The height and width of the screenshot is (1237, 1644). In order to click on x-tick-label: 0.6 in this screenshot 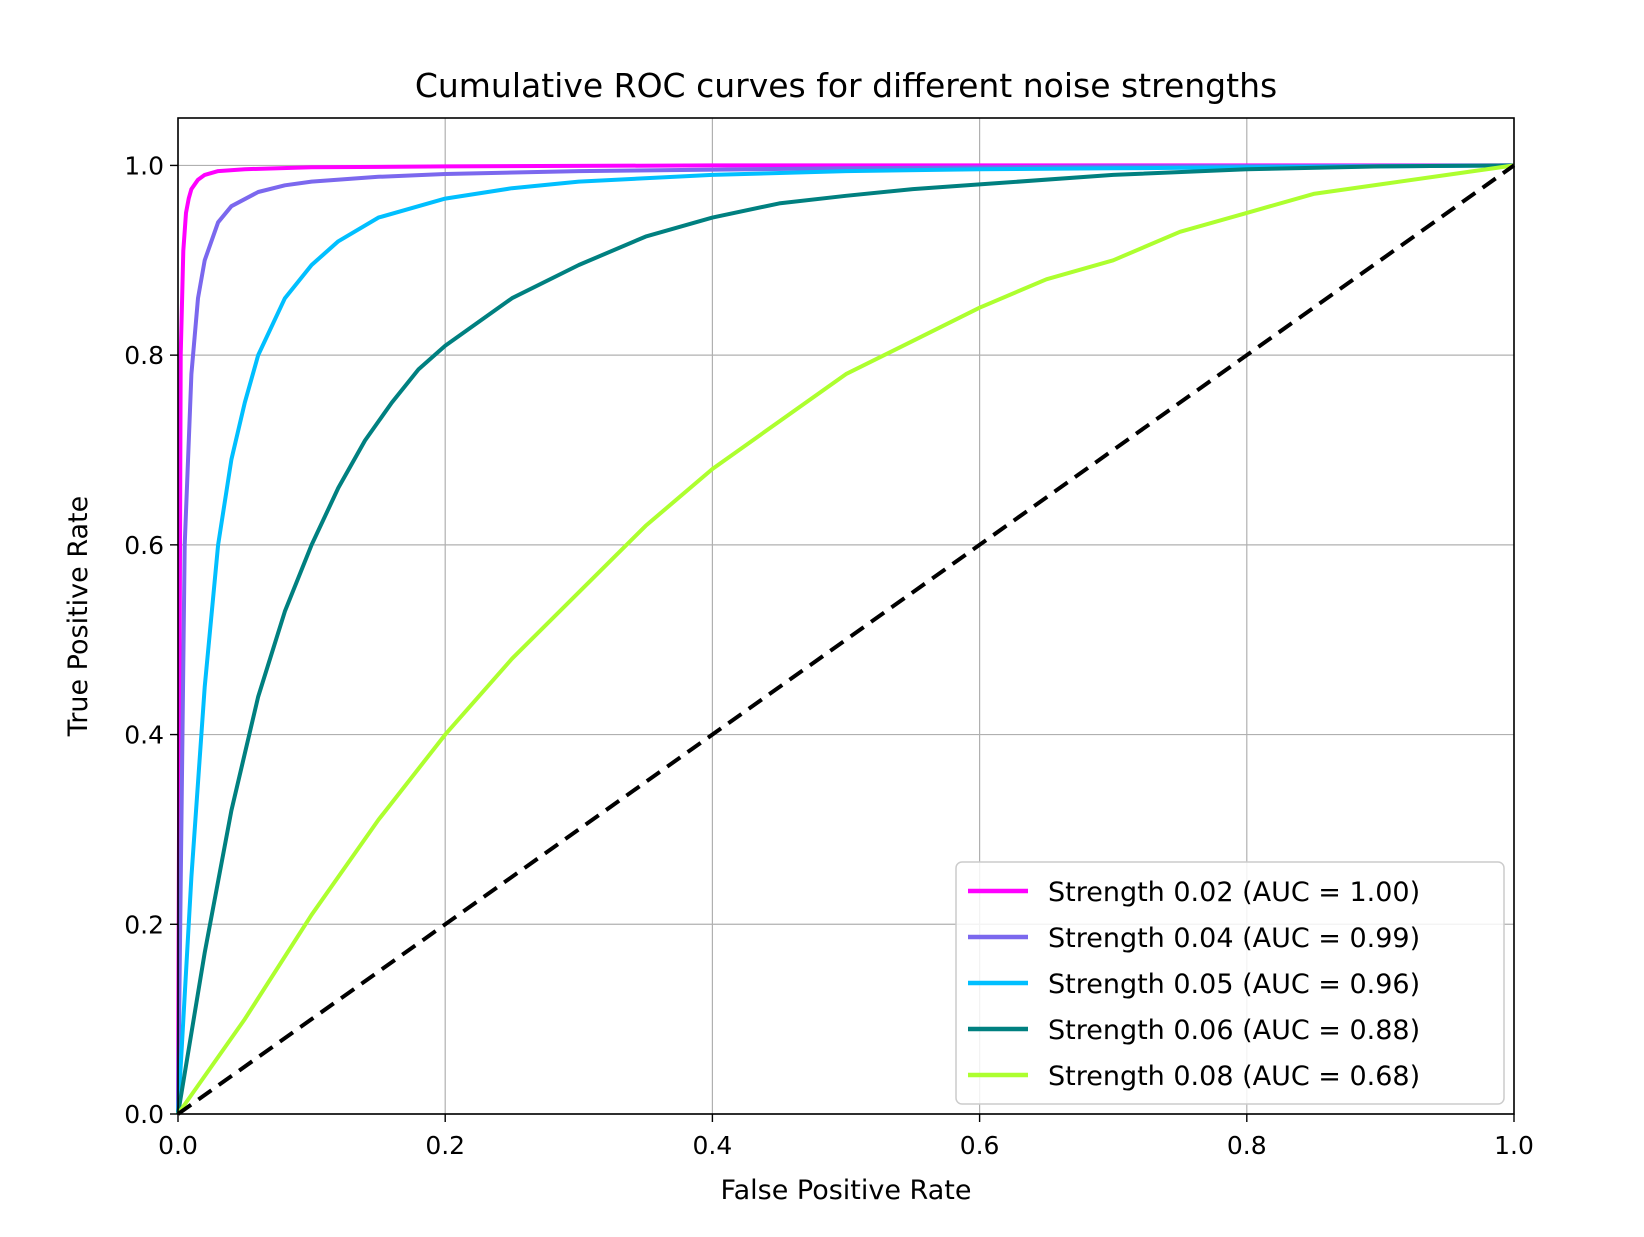, I will do `click(980, 1145)`.